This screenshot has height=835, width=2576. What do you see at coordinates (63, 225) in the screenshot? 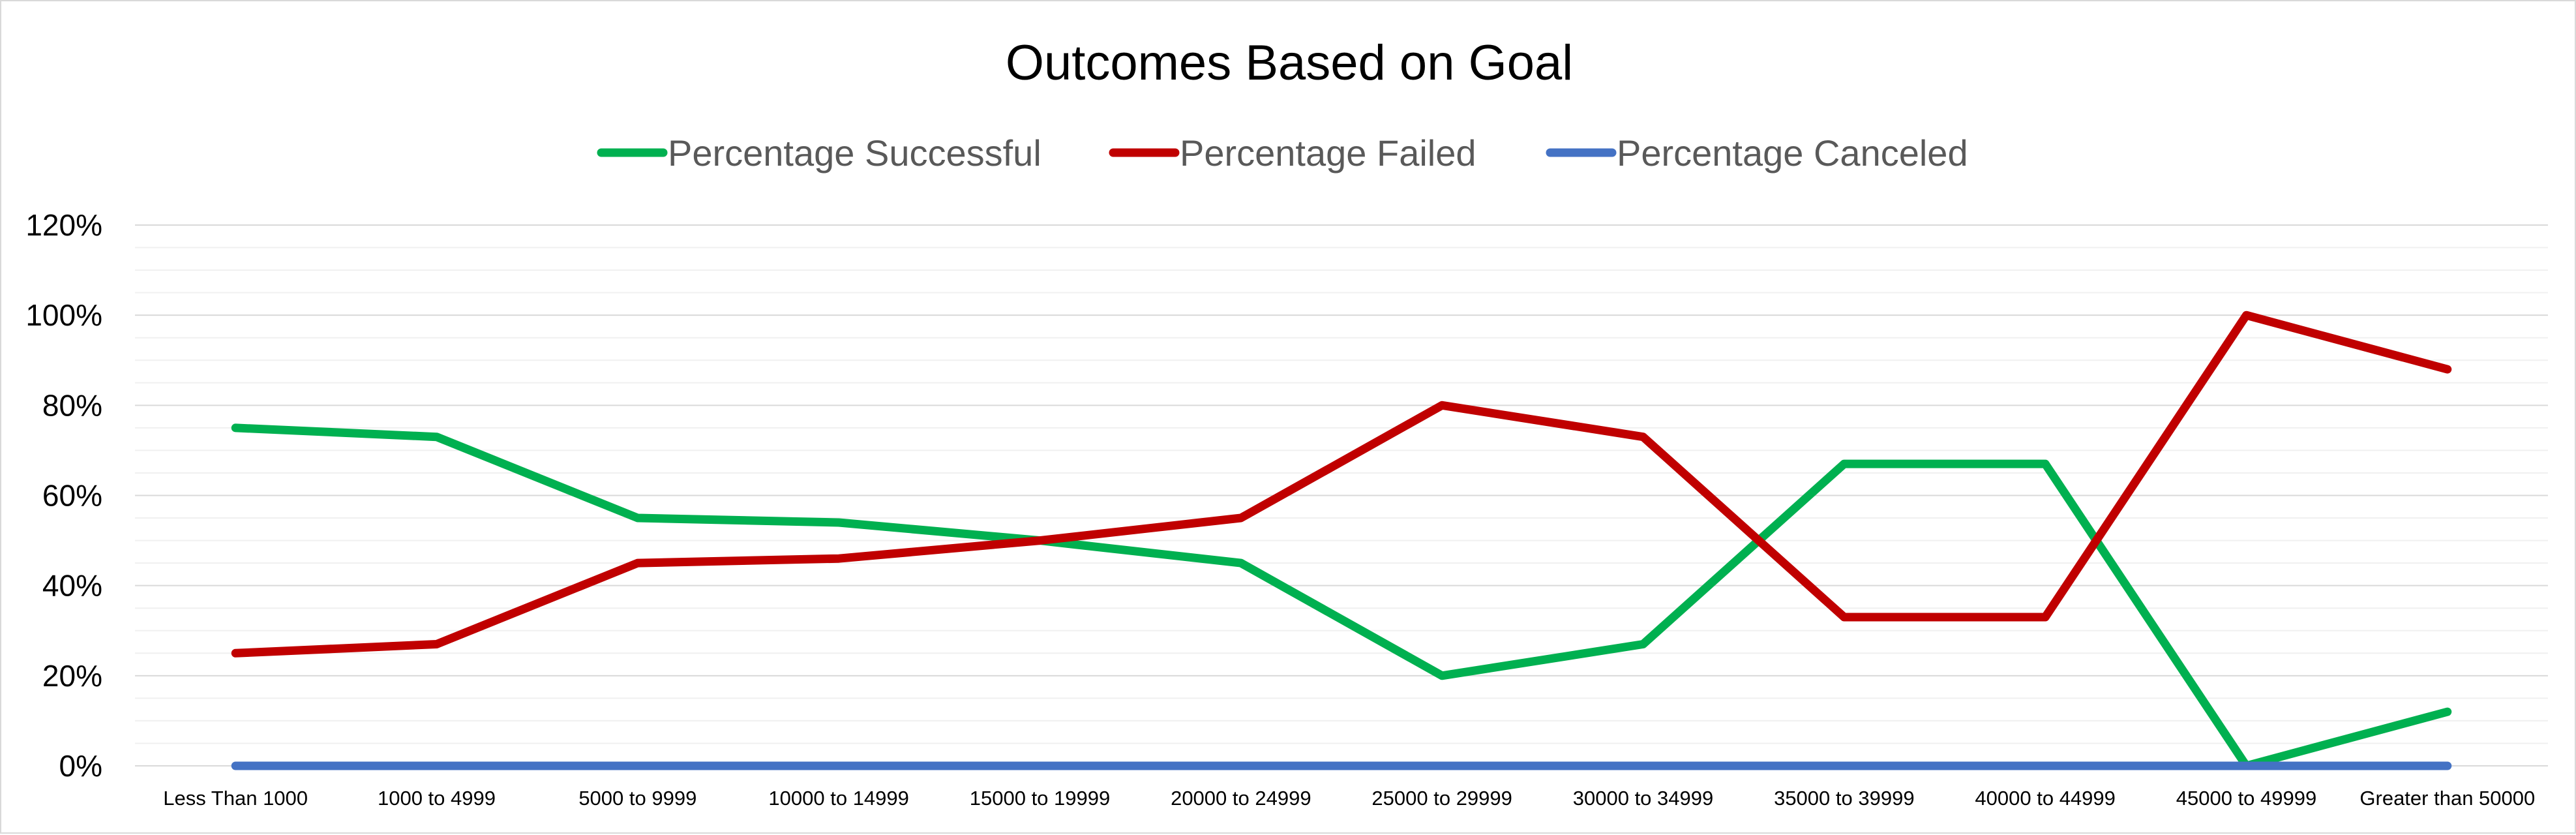
I see `y-tick-label: 120%` at bounding box center [63, 225].